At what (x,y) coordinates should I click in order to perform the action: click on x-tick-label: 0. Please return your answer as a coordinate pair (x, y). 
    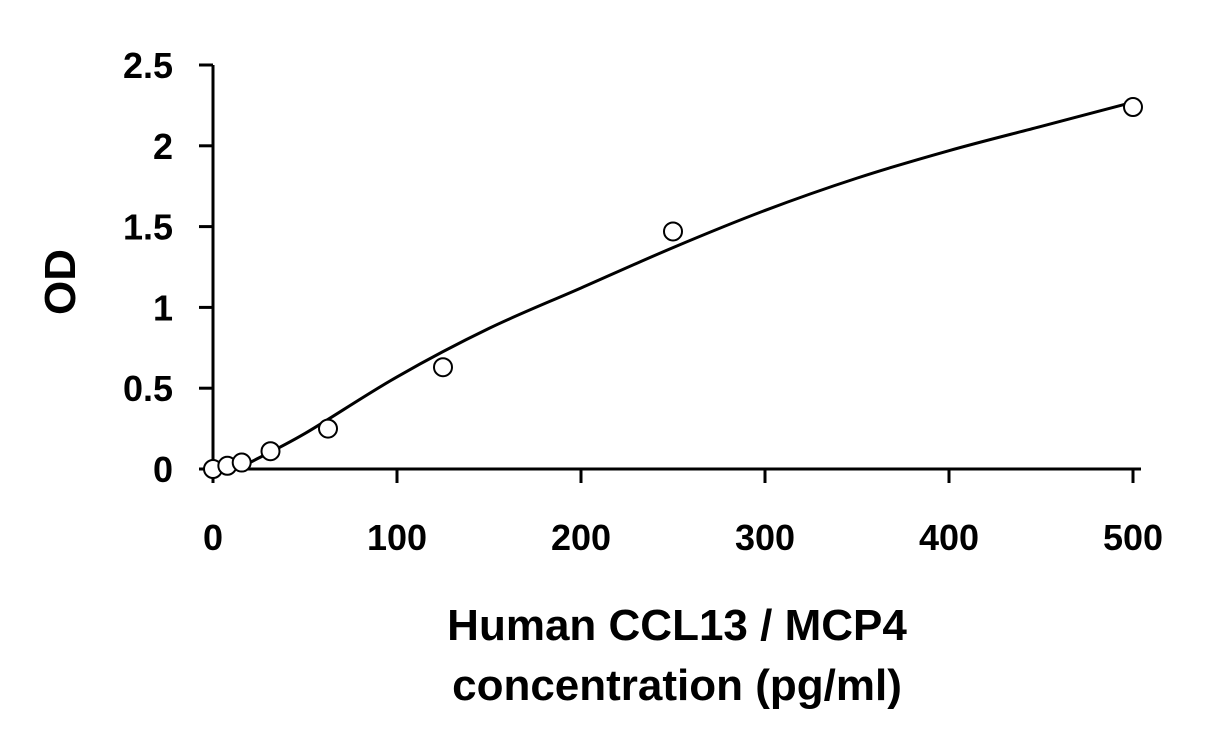
    Looking at the image, I should click on (213, 537).